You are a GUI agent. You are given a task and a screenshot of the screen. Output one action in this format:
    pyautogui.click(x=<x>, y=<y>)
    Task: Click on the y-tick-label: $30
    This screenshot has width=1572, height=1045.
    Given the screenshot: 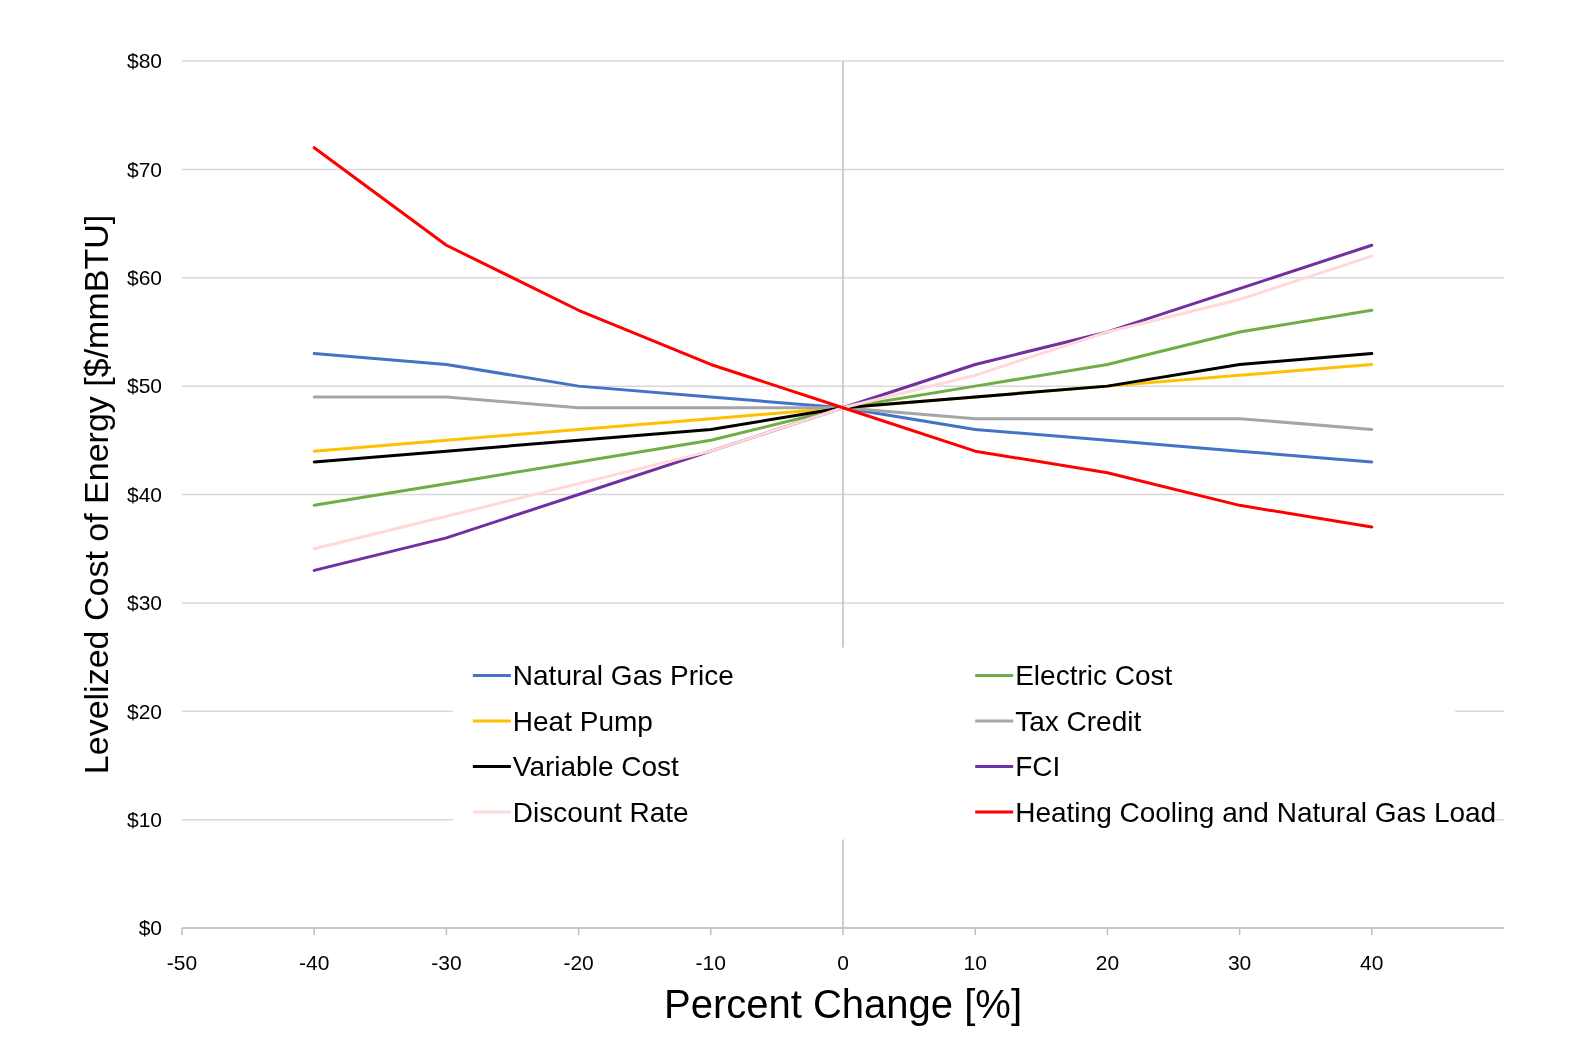 What is the action you would take?
    pyautogui.click(x=144, y=603)
    